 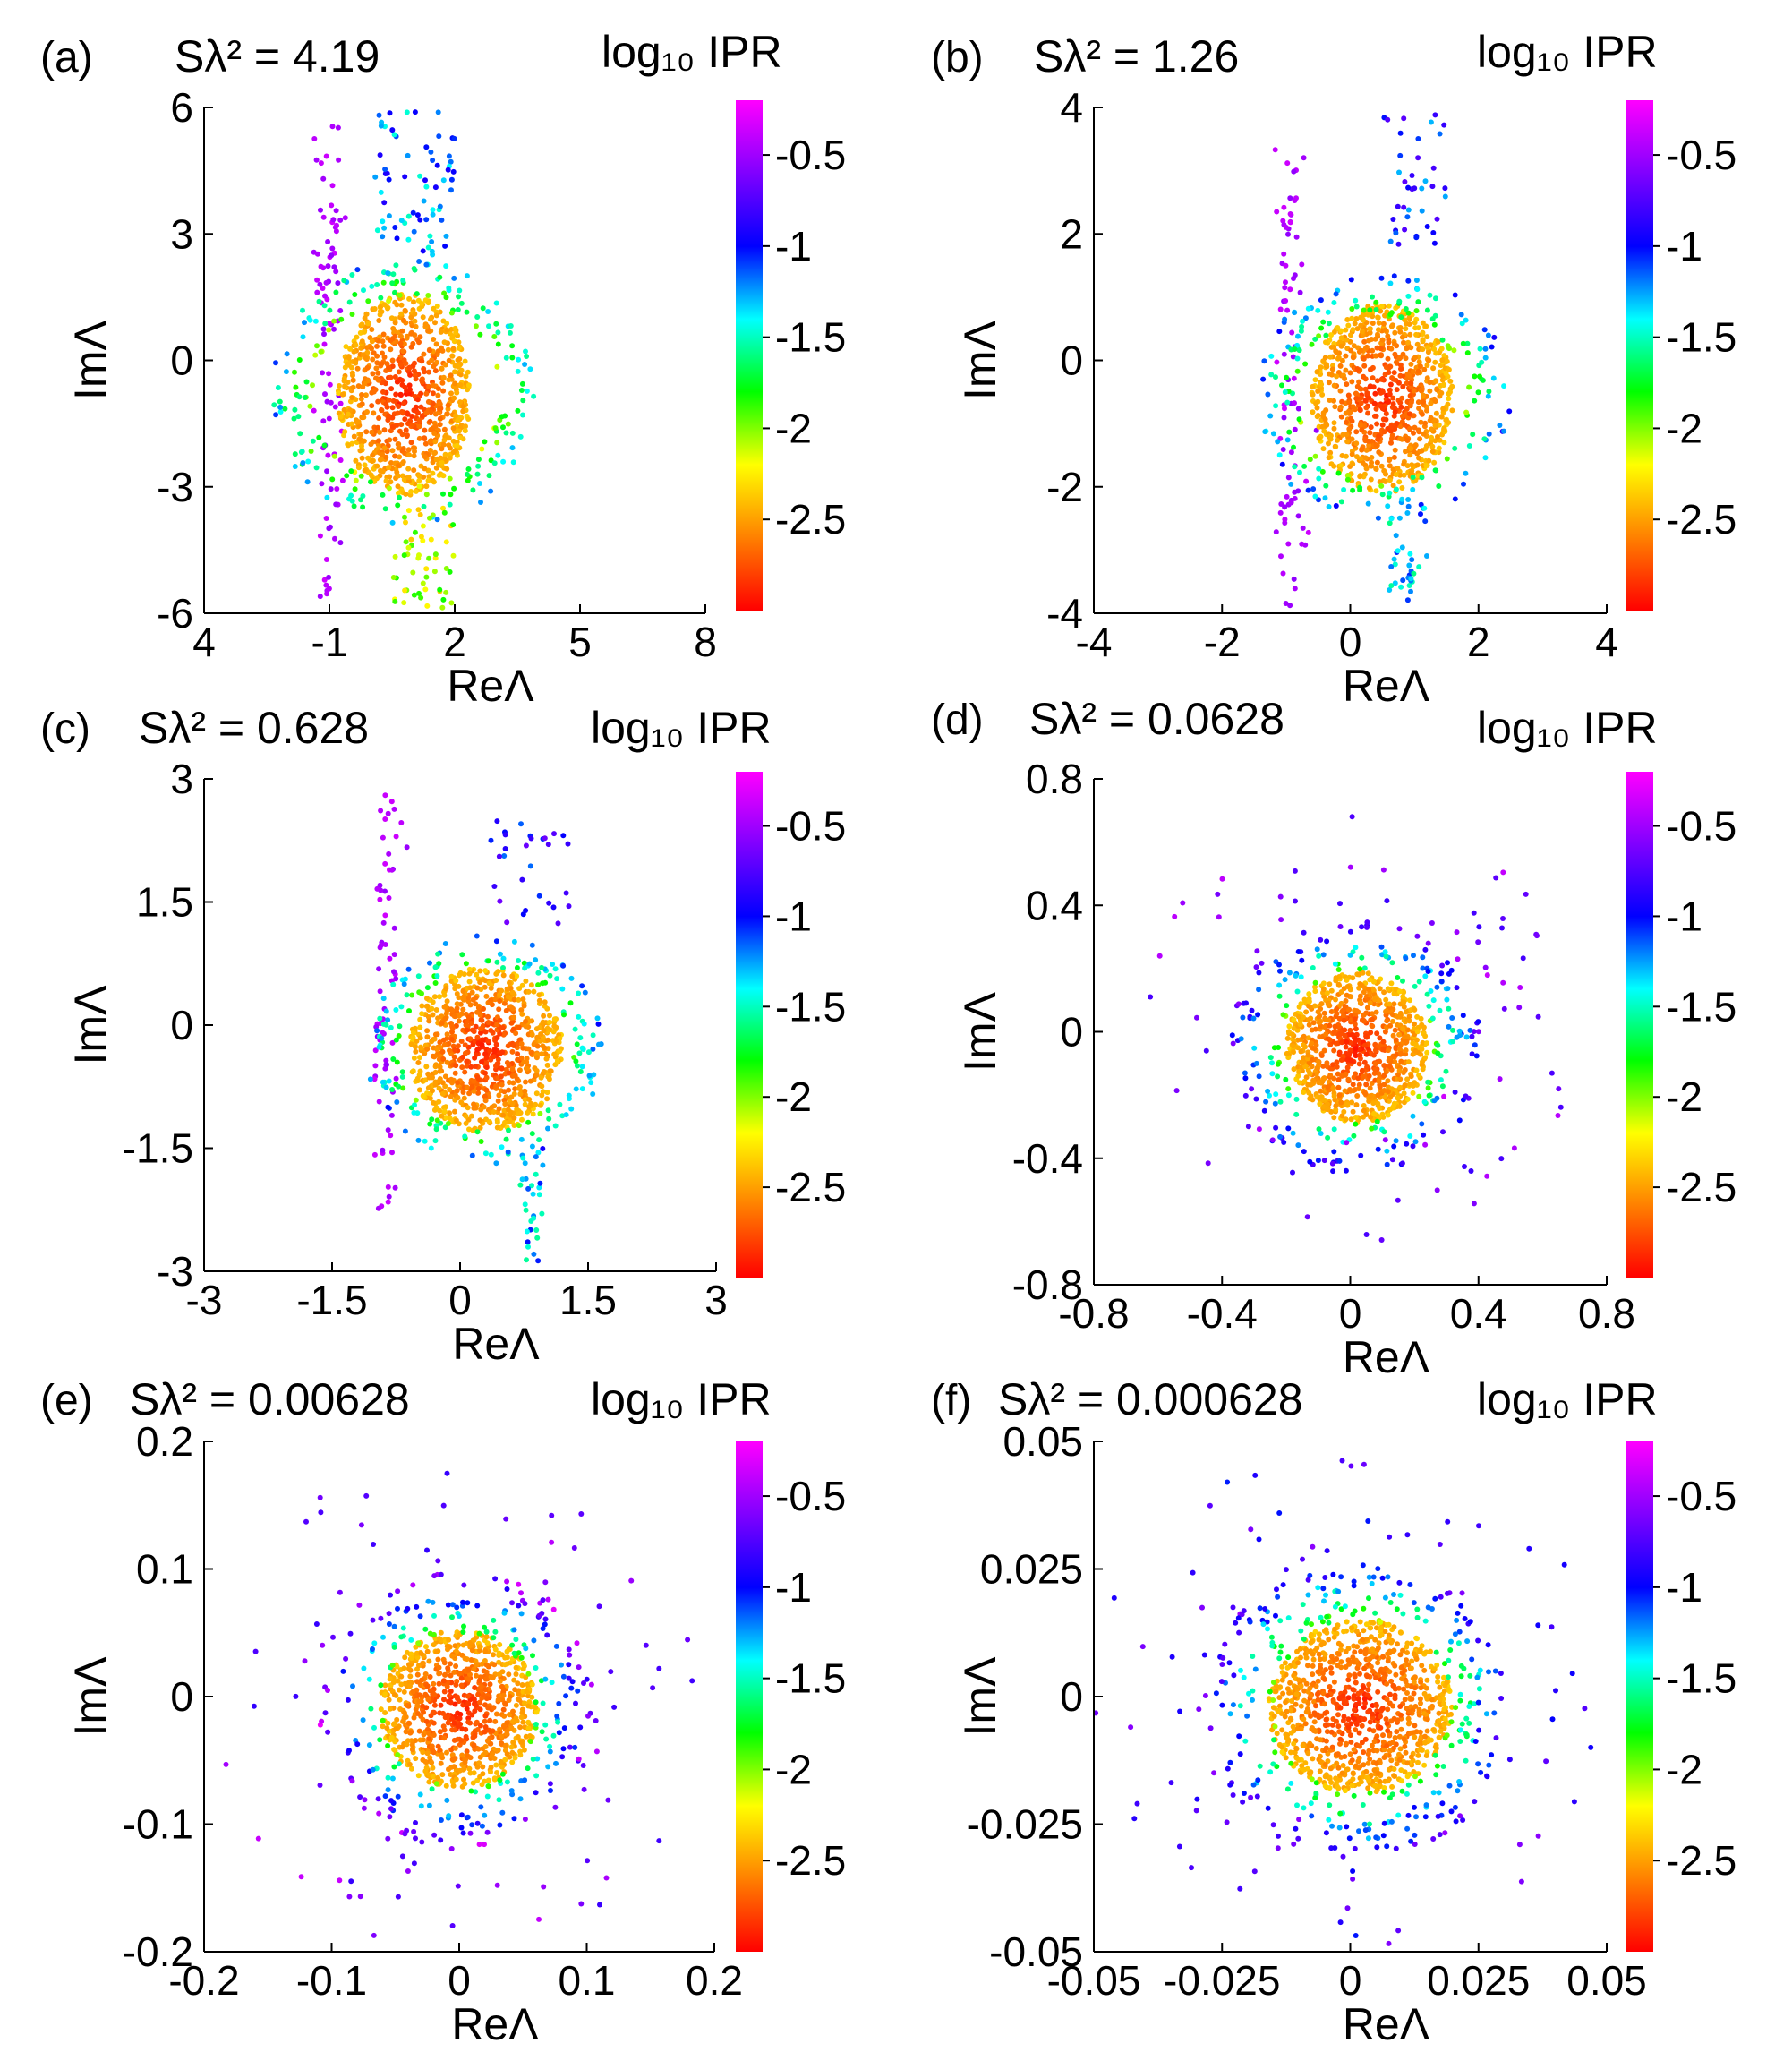 What do you see at coordinates (181, 1025) in the screenshot?
I see `y-tick-label: 0` at bounding box center [181, 1025].